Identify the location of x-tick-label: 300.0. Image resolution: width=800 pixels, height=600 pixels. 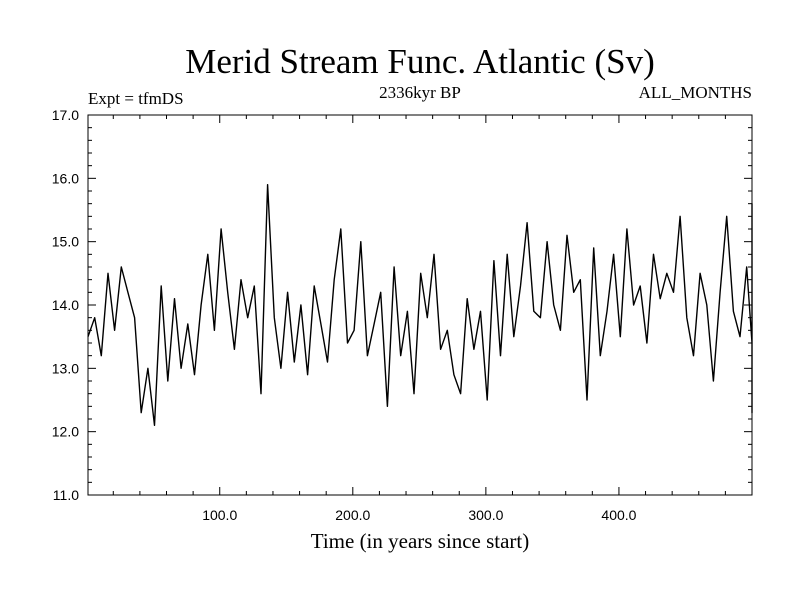
(485, 515).